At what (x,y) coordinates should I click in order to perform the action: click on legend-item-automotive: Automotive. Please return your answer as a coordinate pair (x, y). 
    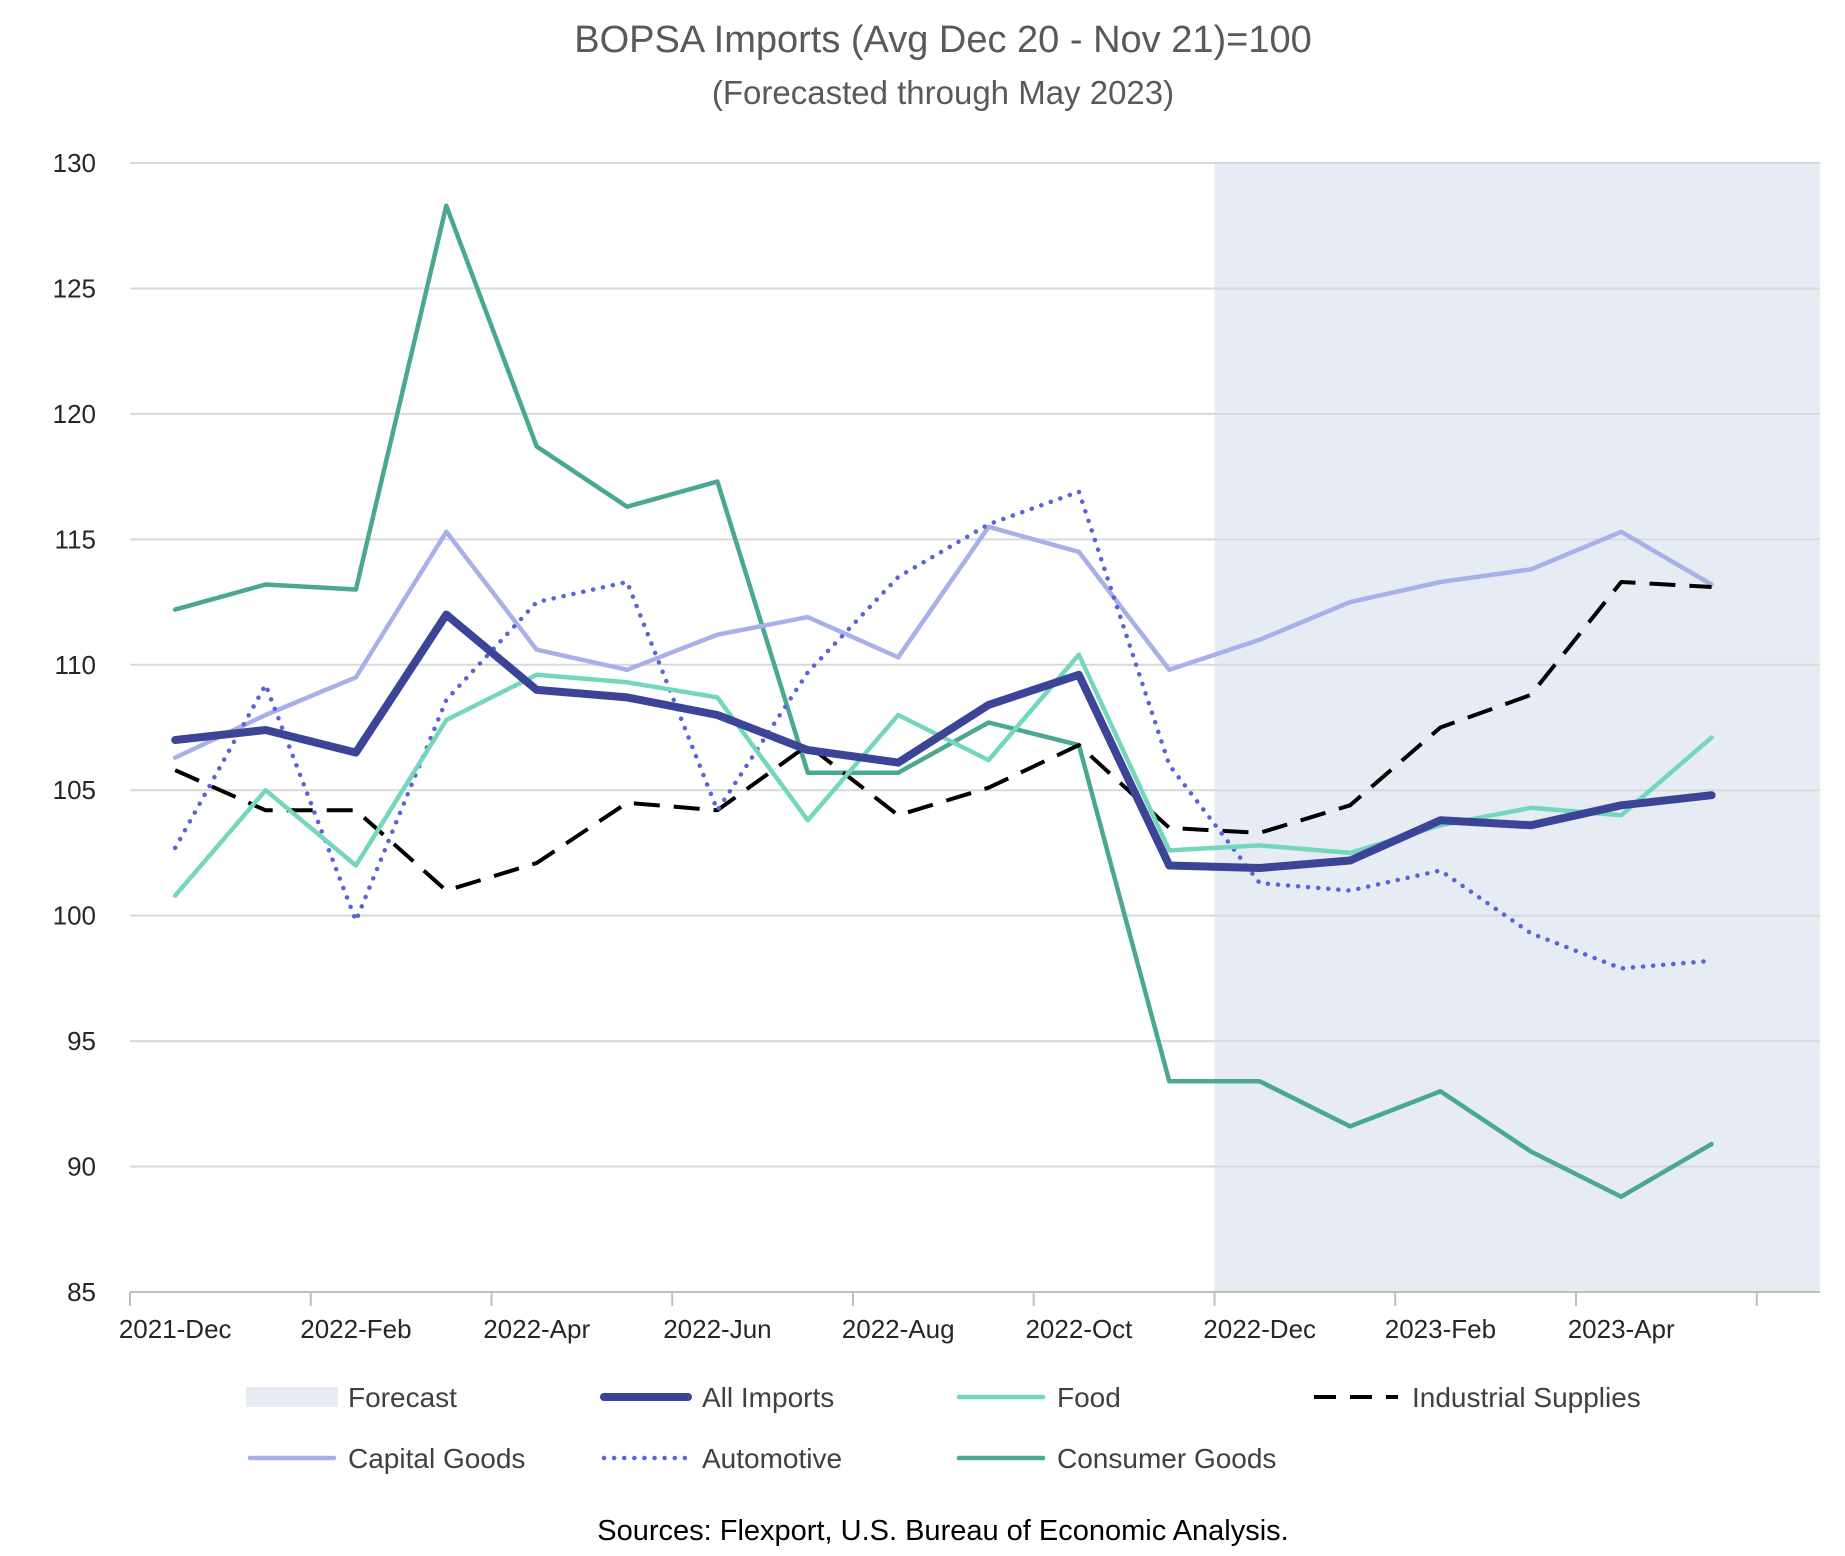
    Looking at the image, I should click on (721, 1458).